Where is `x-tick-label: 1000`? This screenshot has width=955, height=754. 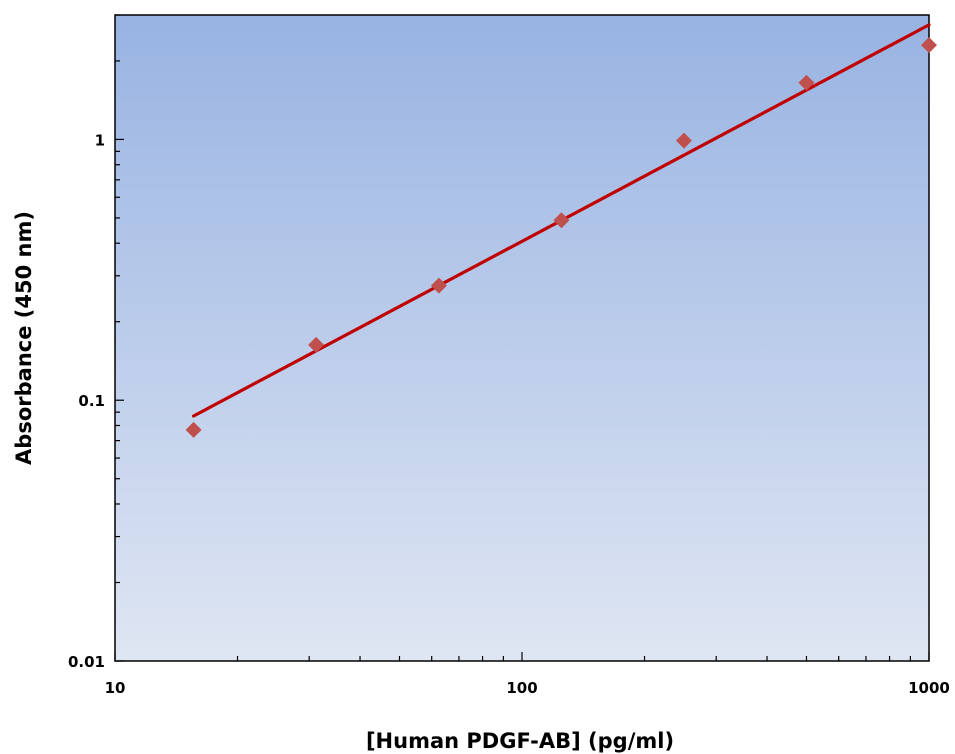
x-tick-label: 1000 is located at coordinates (929, 688).